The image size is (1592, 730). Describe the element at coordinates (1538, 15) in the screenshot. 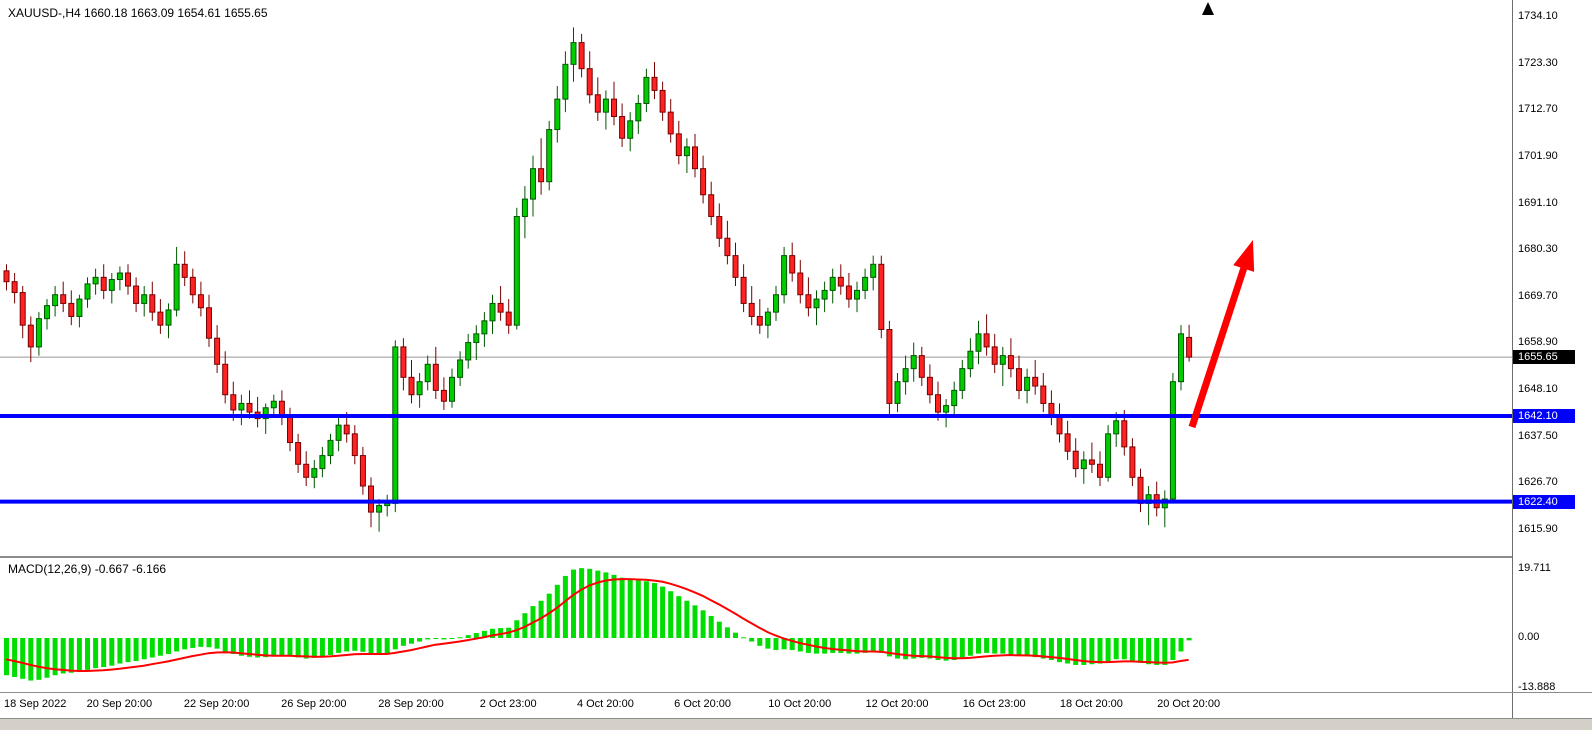

I see `price-tick-label: 1734.10` at that location.